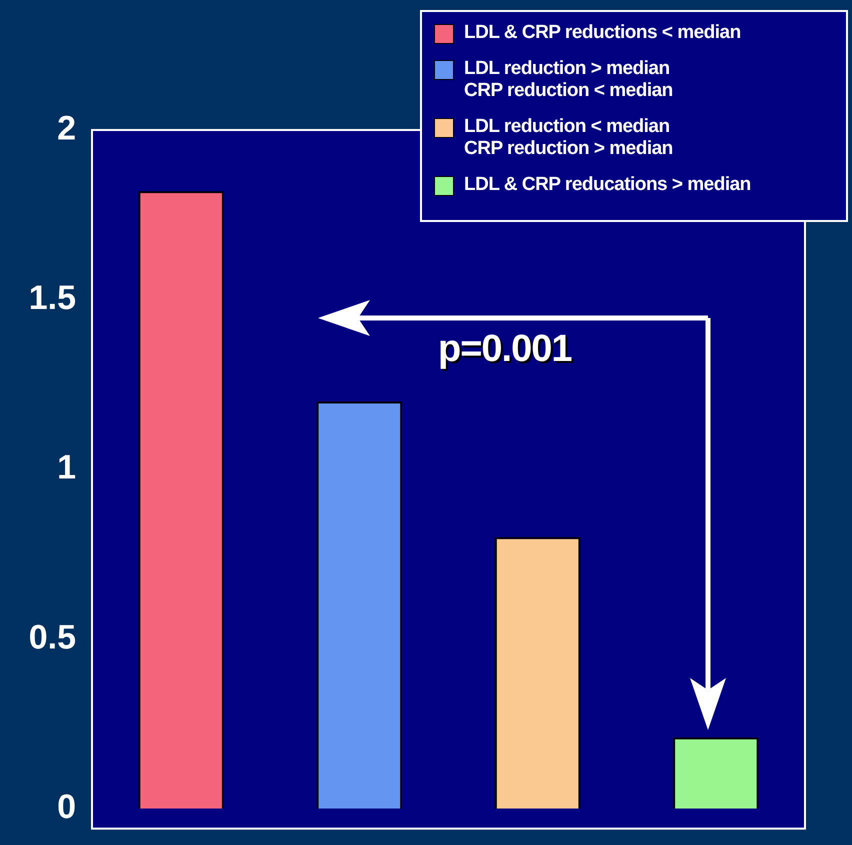  What do you see at coordinates (607, 185) in the screenshot?
I see `legend-label: LDL & CRP reducations > median` at bounding box center [607, 185].